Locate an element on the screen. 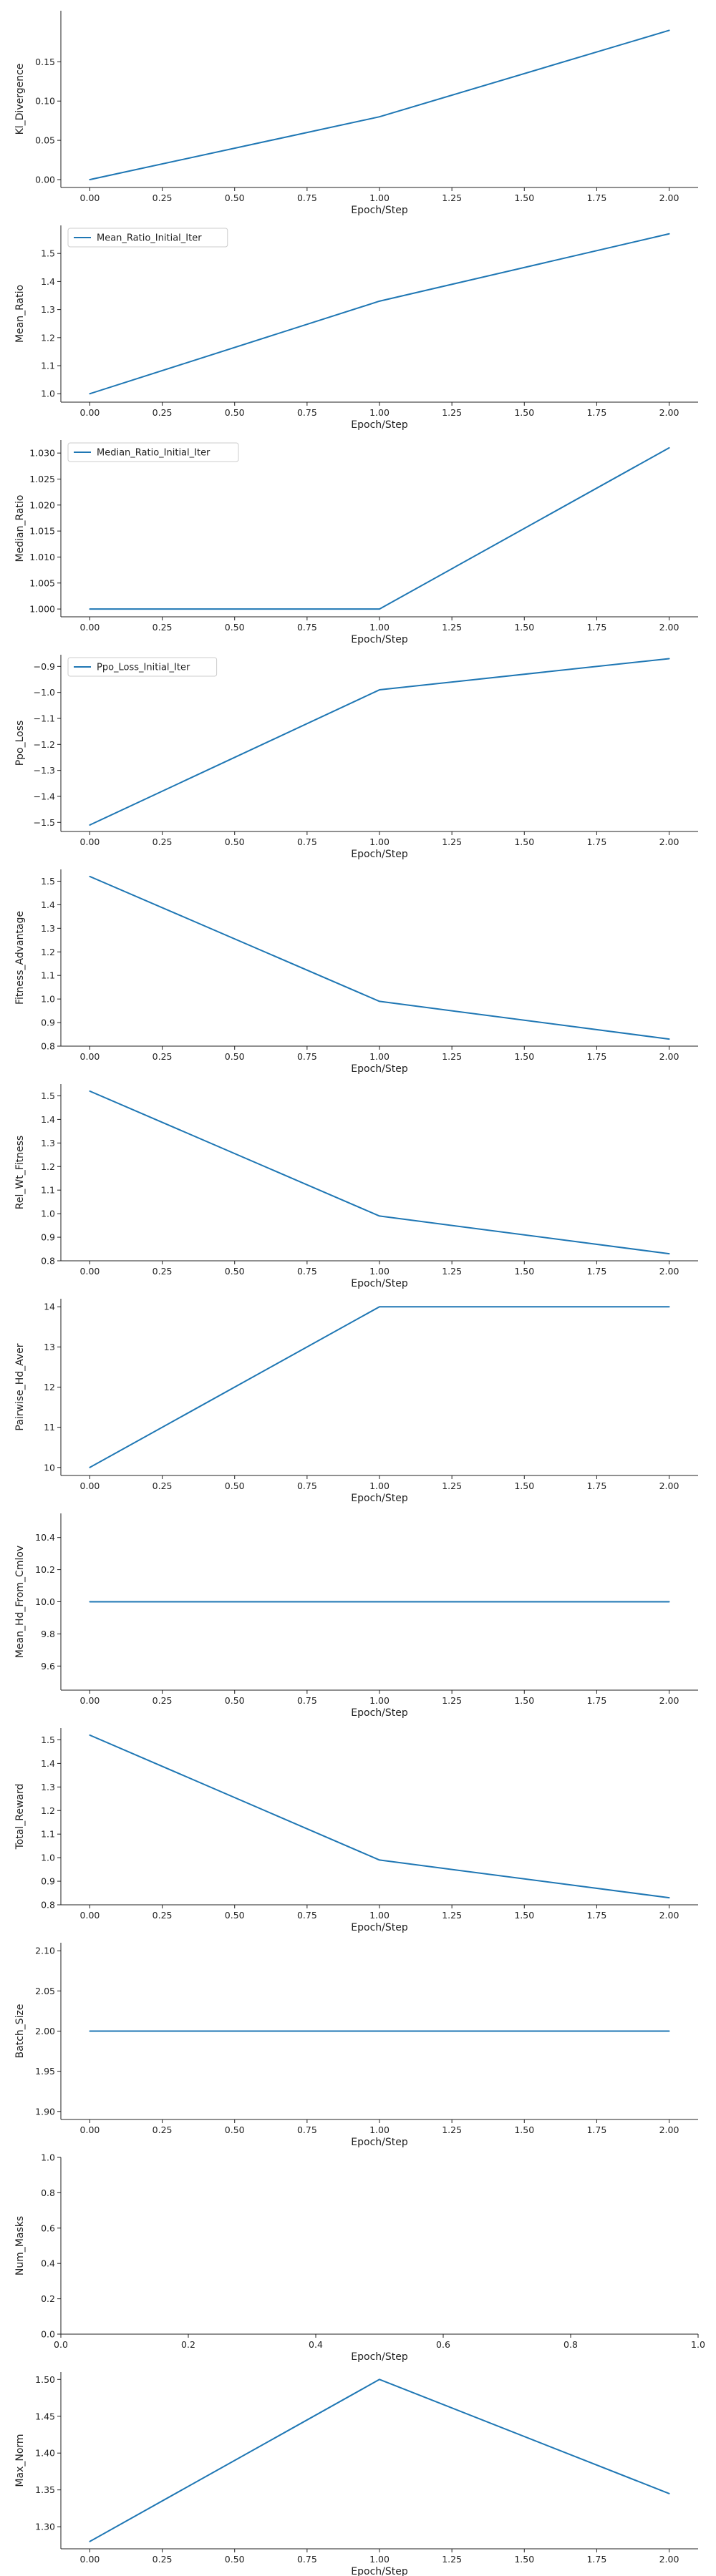 Image resolution: width=716 pixels, height=2576 pixels. y-tick-label: 1.5 is located at coordinates (48, 1096).